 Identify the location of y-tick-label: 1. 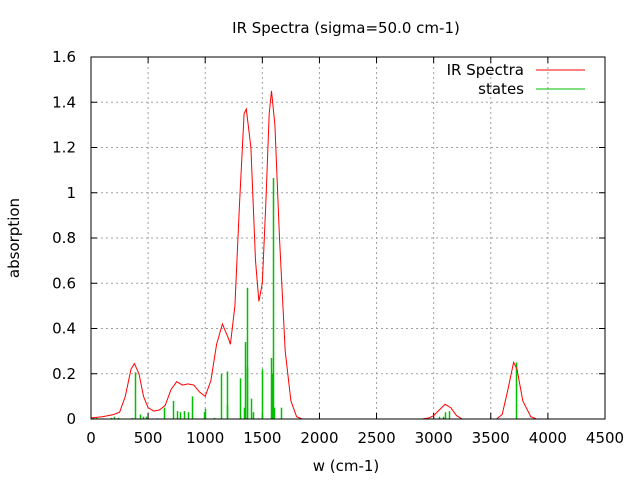
(71, 193).